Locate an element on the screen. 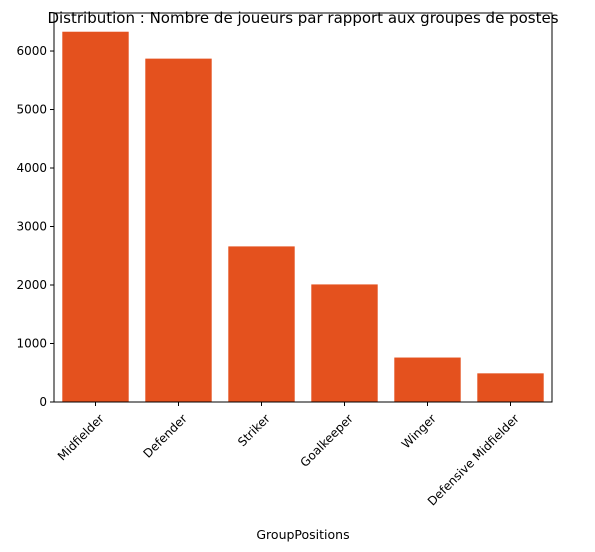 Image resolution: width=595 pixels, height=552 pixels. y-axis: 0 1000 2000 3000 4000 5000 6000 is located at coordinates (35, 226).